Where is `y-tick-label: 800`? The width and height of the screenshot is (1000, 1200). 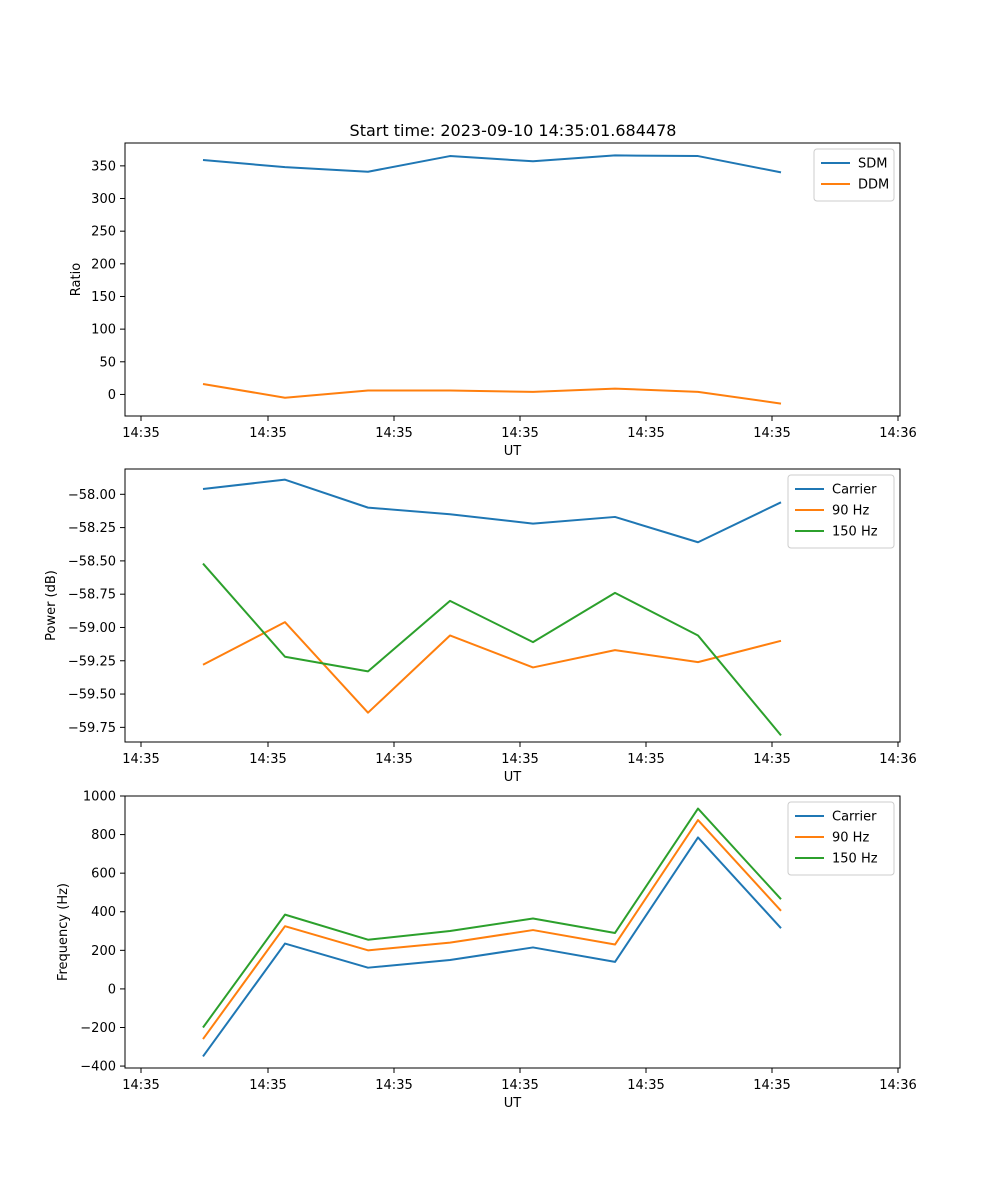 y-tick-label: 800 is located at coordinates (103, 835).